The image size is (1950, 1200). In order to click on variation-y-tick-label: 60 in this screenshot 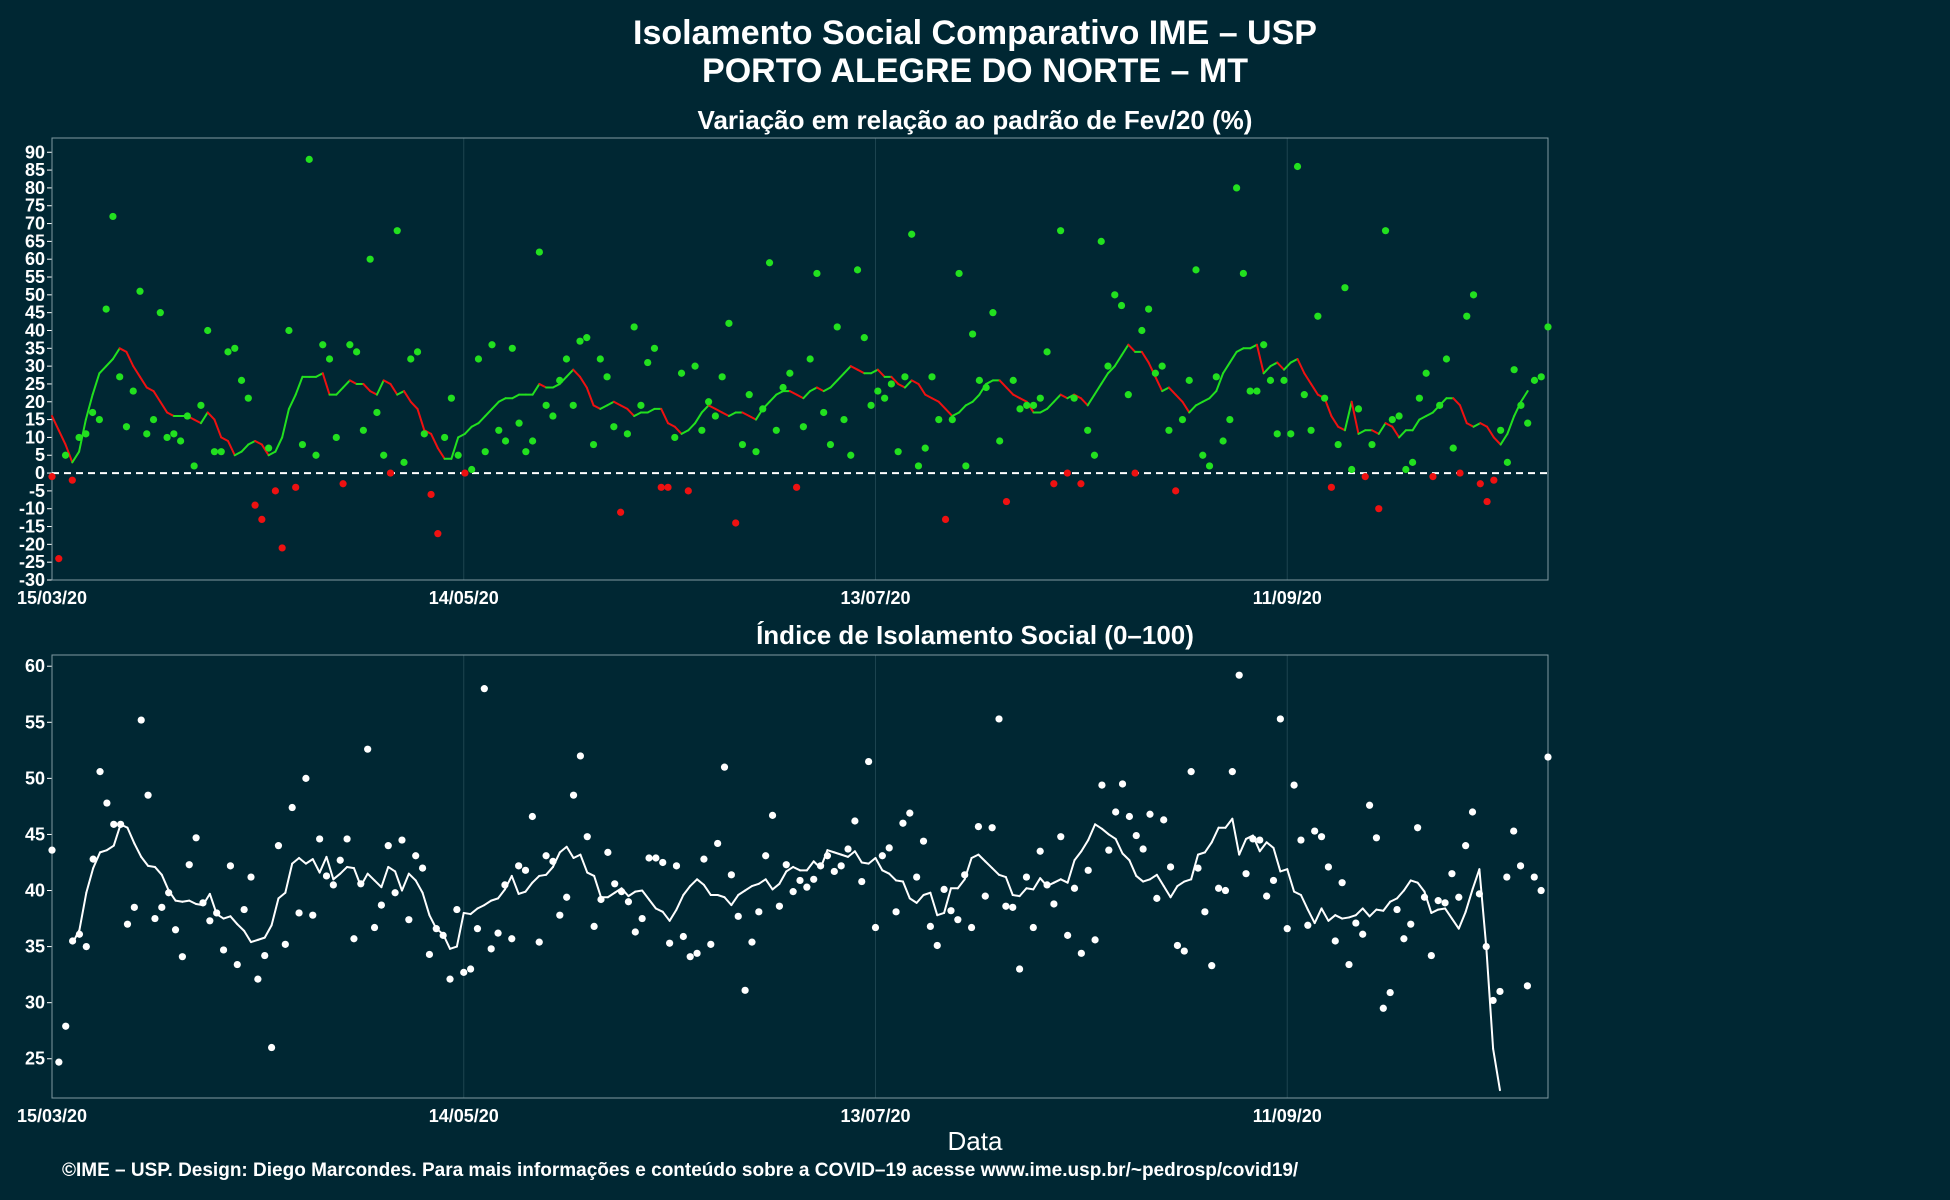, I will do `click(35, 259)`.